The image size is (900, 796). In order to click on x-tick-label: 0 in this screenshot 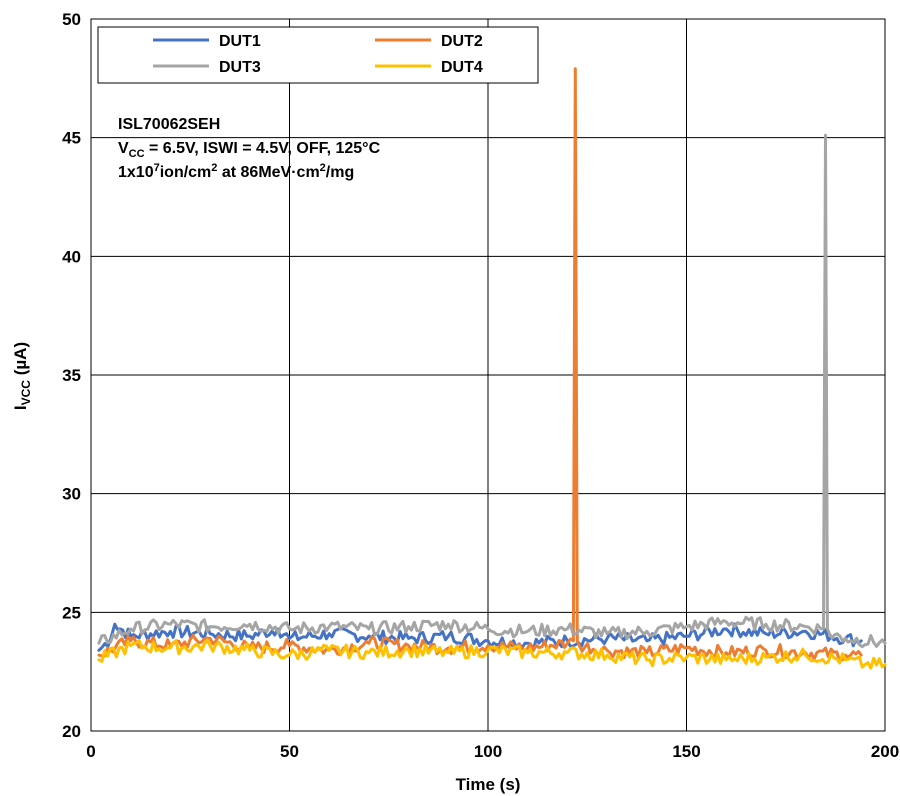, I will do `click(90, 751)`.